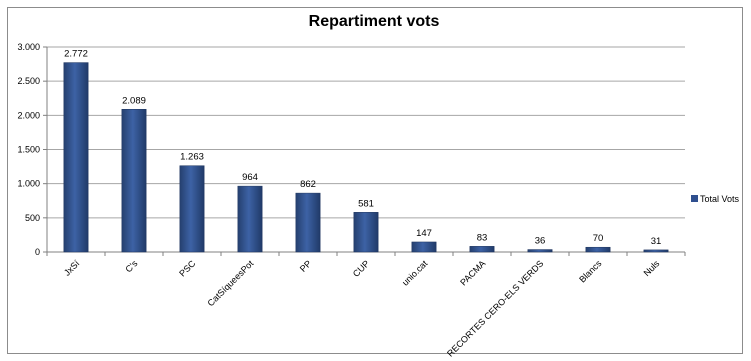 The width and height of the screenshot is (751, 361). What do you see at coordinates (540, 241) in the screenshot?
I see `data-label: 36` at bounding box center [540, 241].